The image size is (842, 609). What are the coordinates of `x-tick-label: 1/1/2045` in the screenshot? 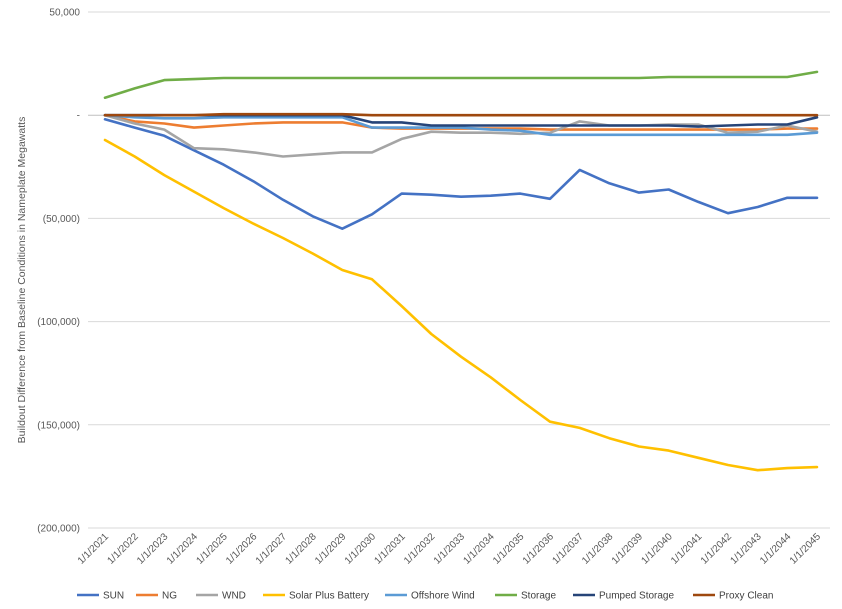 It's located at (806, 549).